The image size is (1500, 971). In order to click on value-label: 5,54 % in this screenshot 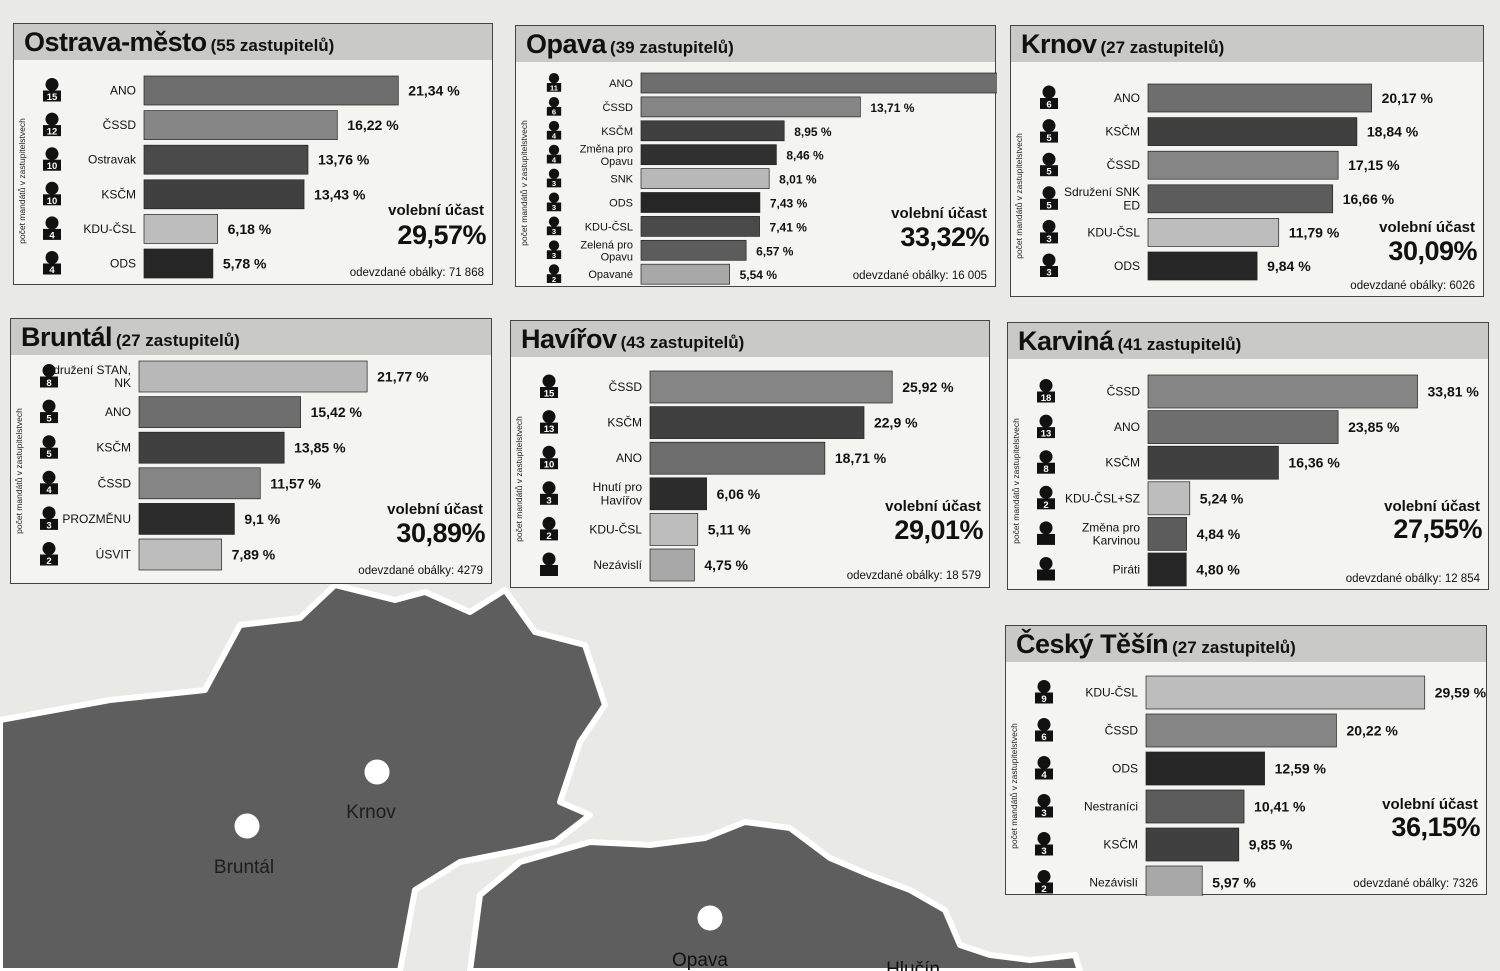, I will do `click(759, 275)`.